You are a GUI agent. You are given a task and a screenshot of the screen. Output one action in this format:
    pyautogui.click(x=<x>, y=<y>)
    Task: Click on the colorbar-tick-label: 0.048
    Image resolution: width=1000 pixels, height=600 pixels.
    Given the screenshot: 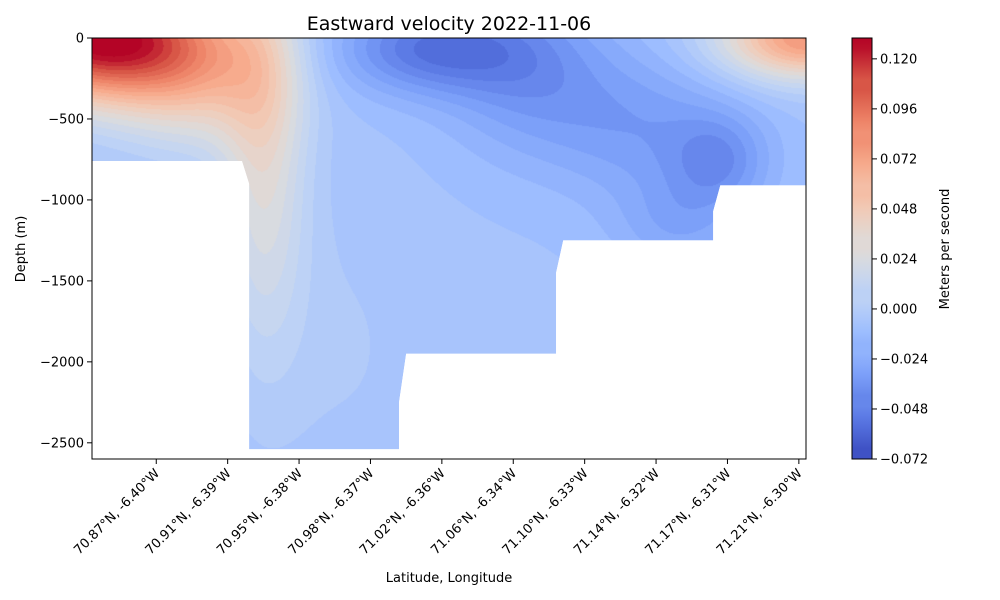 What is the action you would take?
    pyautogui.click(x=898, y=209)
    